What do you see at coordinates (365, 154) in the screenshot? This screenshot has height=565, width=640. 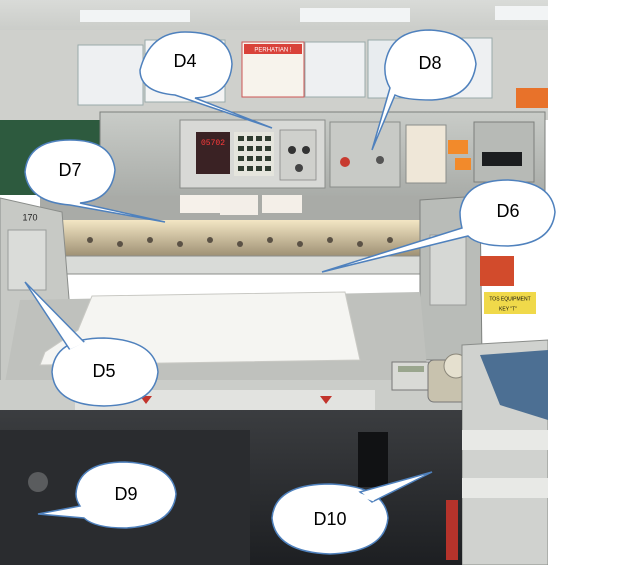 I see `right-panel` at bounding box center [365, 154].